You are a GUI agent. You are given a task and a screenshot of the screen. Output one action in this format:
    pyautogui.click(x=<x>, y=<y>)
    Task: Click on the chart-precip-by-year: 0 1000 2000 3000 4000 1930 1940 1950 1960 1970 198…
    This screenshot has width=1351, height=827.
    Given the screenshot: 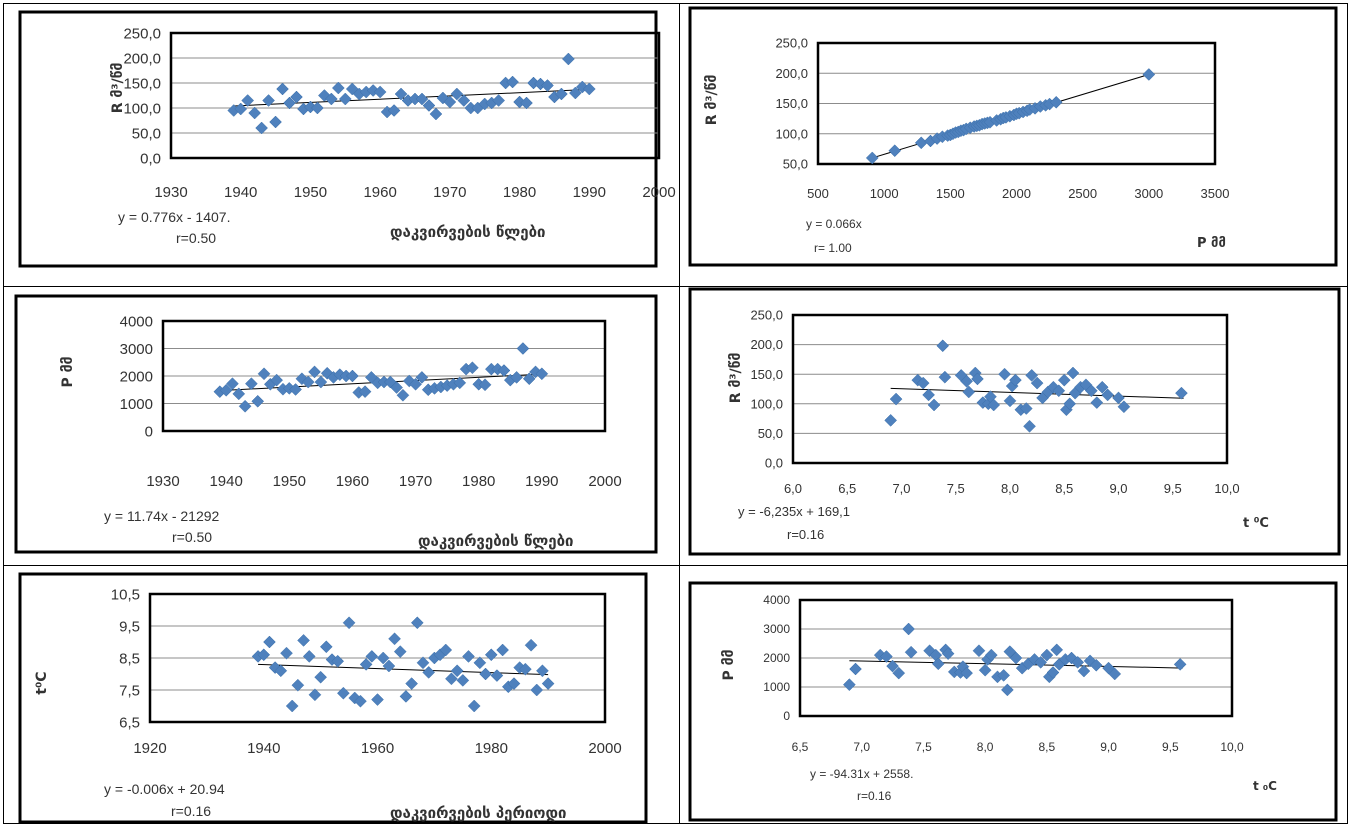 What is the action you would take?
    pyautogui.click(x=341, y=431)
    